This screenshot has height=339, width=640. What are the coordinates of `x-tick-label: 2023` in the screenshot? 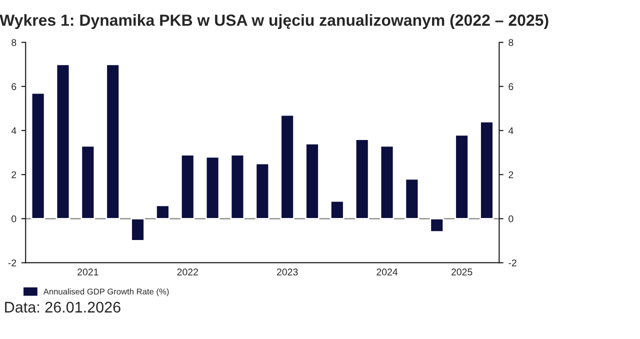 It's located at (287, 272).